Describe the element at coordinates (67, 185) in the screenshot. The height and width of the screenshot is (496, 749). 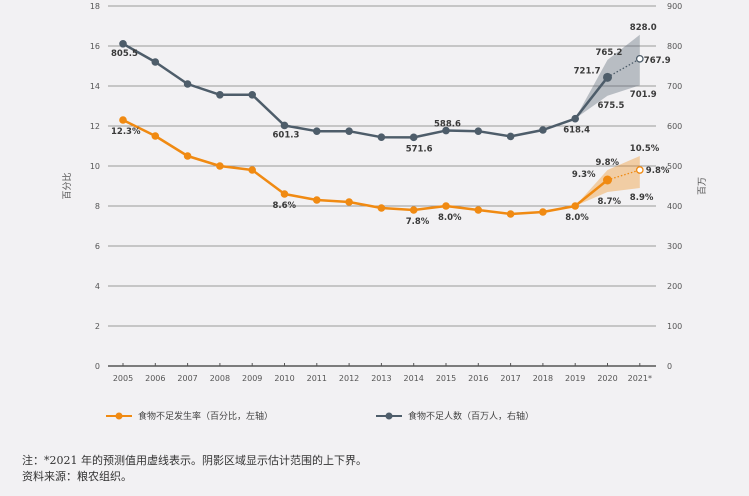
I see `left-axis-title: 百分比` at that location.